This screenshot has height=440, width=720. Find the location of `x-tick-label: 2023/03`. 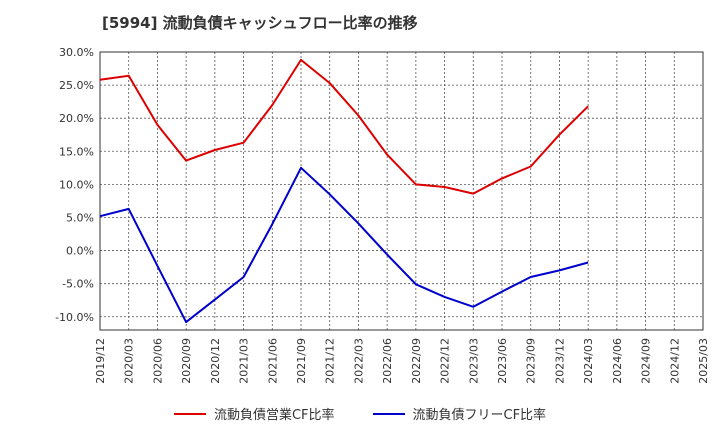

x-tick-label: 2023/03 is located at coordinates (473, 361).